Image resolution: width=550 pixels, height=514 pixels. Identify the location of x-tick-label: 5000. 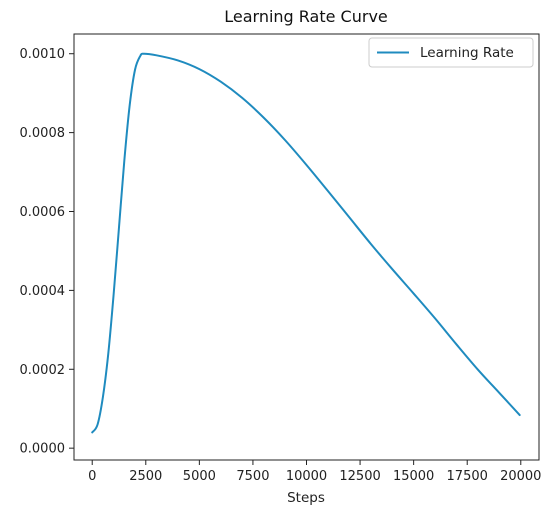
(199, 476).